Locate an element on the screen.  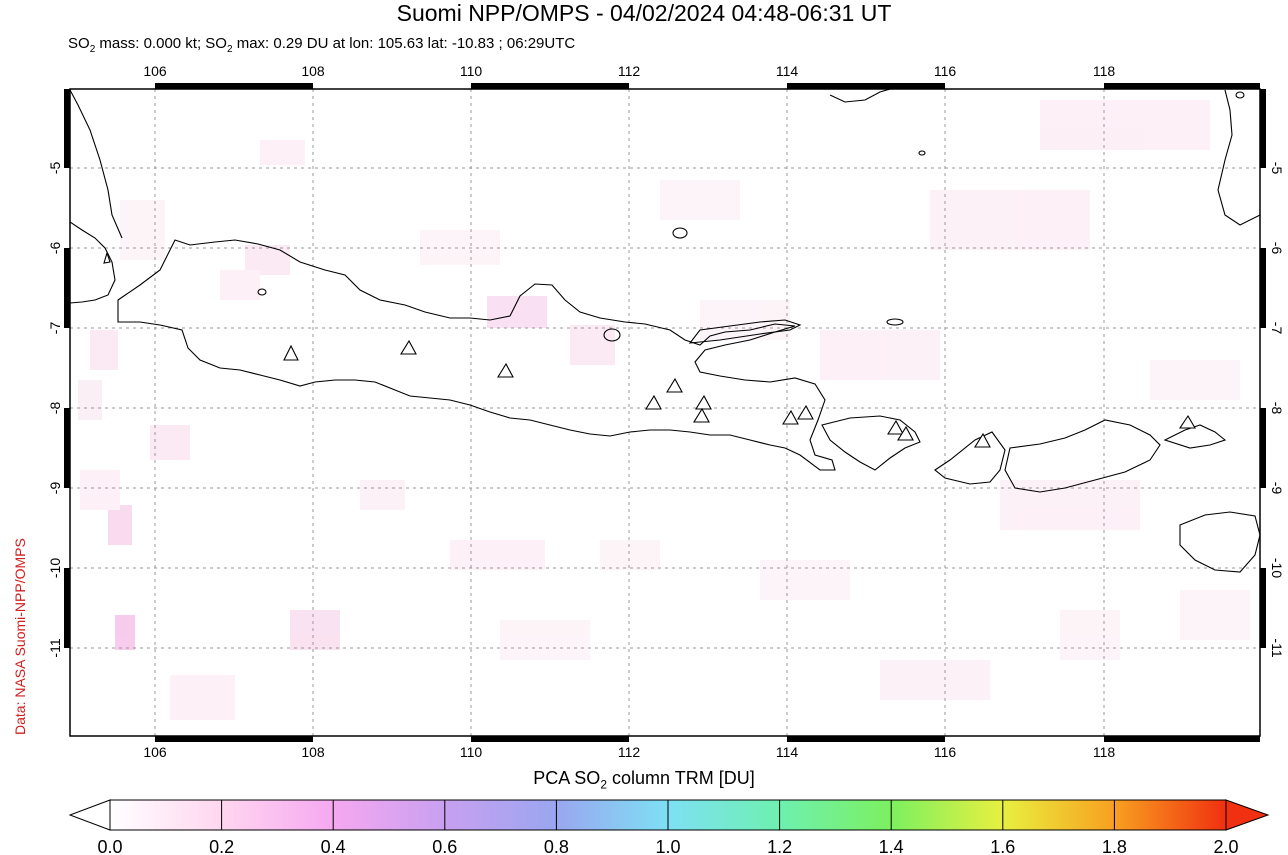
colorbar-title-suffix: column TRM [DU] is located at coordinates (681, 778).